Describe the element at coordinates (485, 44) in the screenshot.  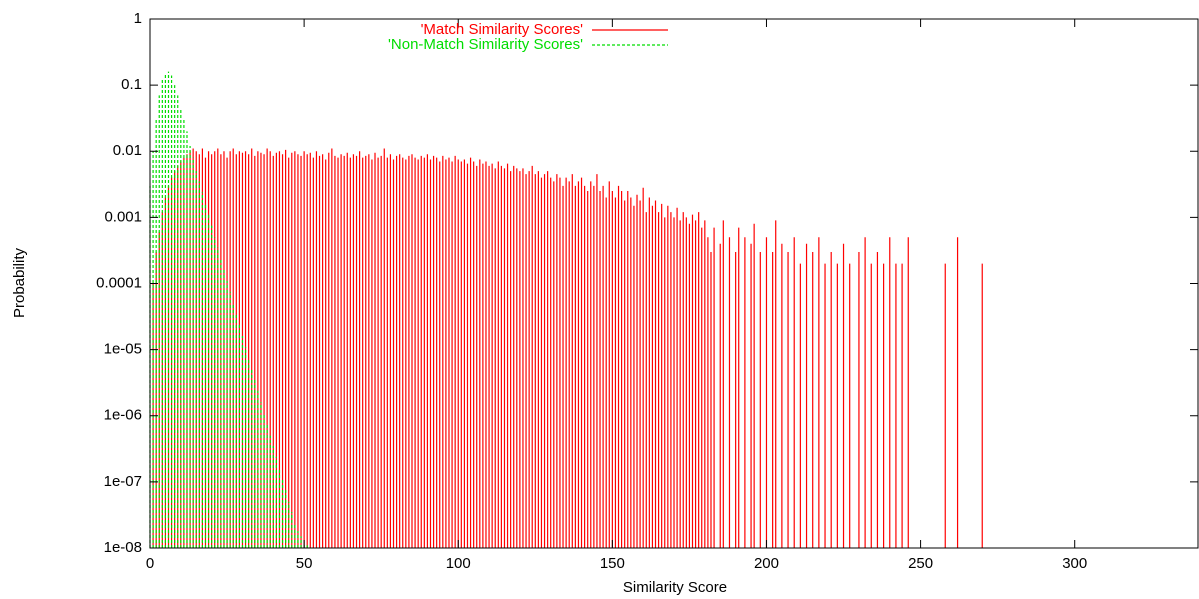
I see `legend-label: 'Non-Match Similarity Scores'` at that location.